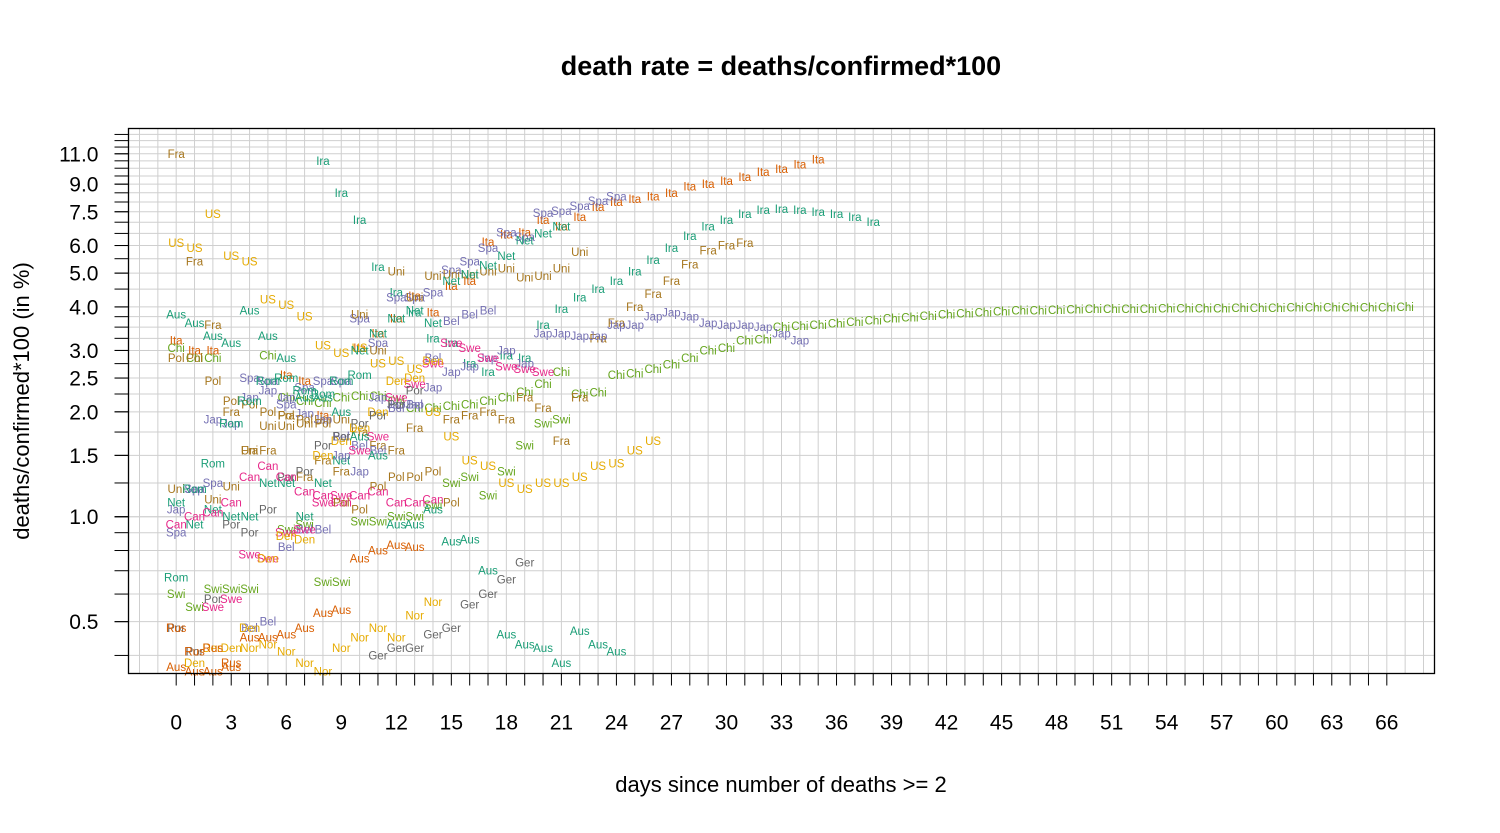 This screenshot has width=1500, height=833. Describe the element at coordinates (94, 394) in the screenshot. I see `y-axis: 0.5 1.0 1.5 2.0 2.5 3.0 4.0 5.0 6.0 7.5 9.0 11.0` at that location.